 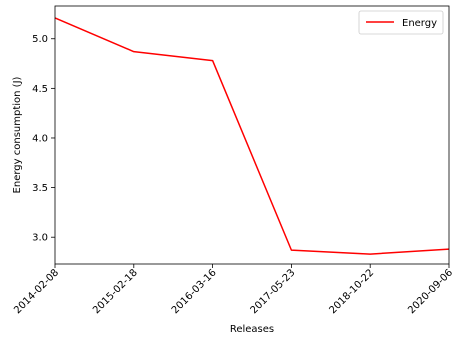 I want to click on legend-label-energy: Energy, so click(x=419, y=23).